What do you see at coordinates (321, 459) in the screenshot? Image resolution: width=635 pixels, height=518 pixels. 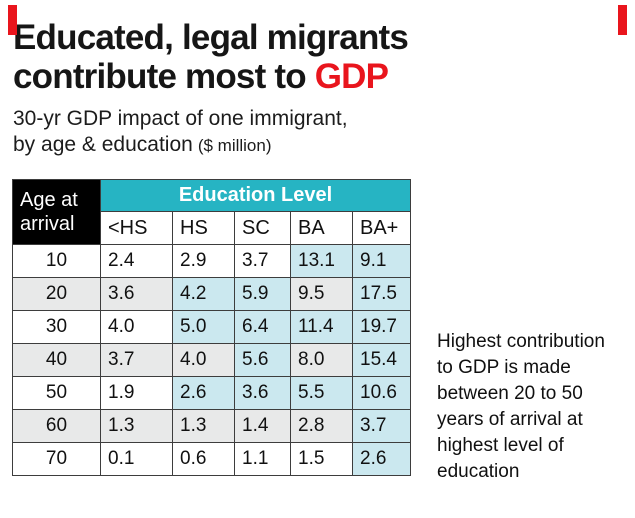 I see `value-cell: 1.5` at bounding box center [321, 459].